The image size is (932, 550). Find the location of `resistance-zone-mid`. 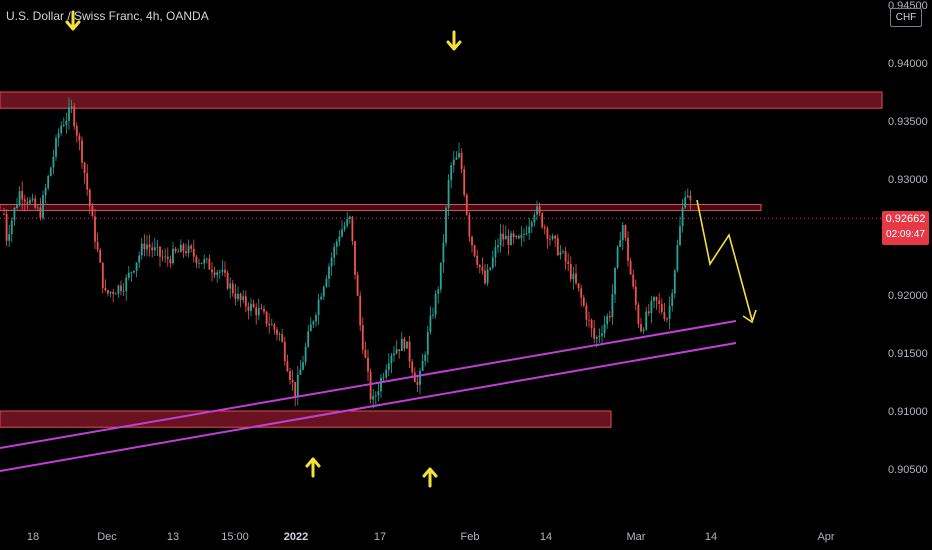

resistance-zone-mid is located at coordinates (381, 208).